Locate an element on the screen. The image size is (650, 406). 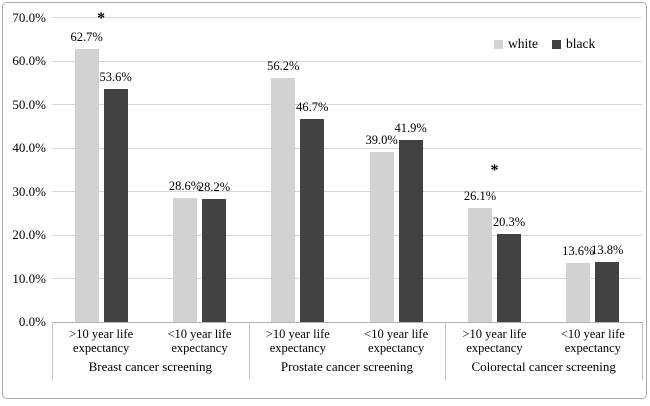
y-axis-tick-label: 30.0% is located at coordinates (29, 191).